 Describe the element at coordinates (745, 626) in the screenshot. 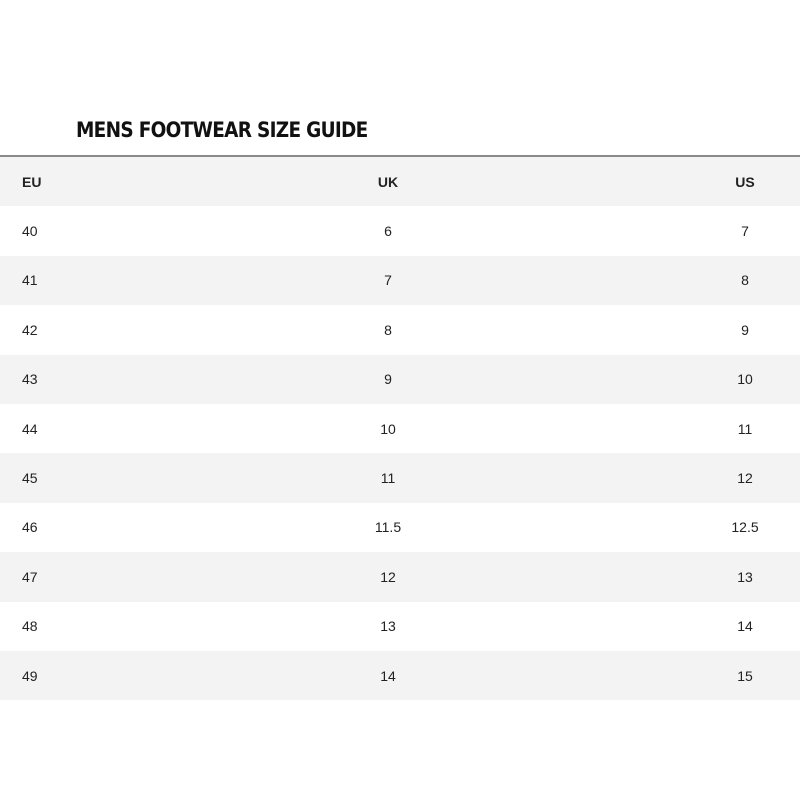

I see `cell-us: 14` at that location.